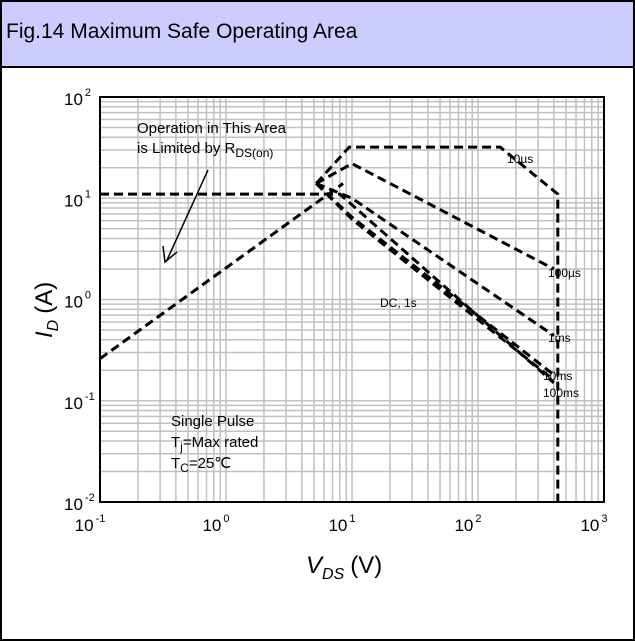 Image resolution: width=635 pixels, height=641 pixels. Describe the element at coordinates (187, 215) in the screenshot. I see `rds-arrow` at that location.